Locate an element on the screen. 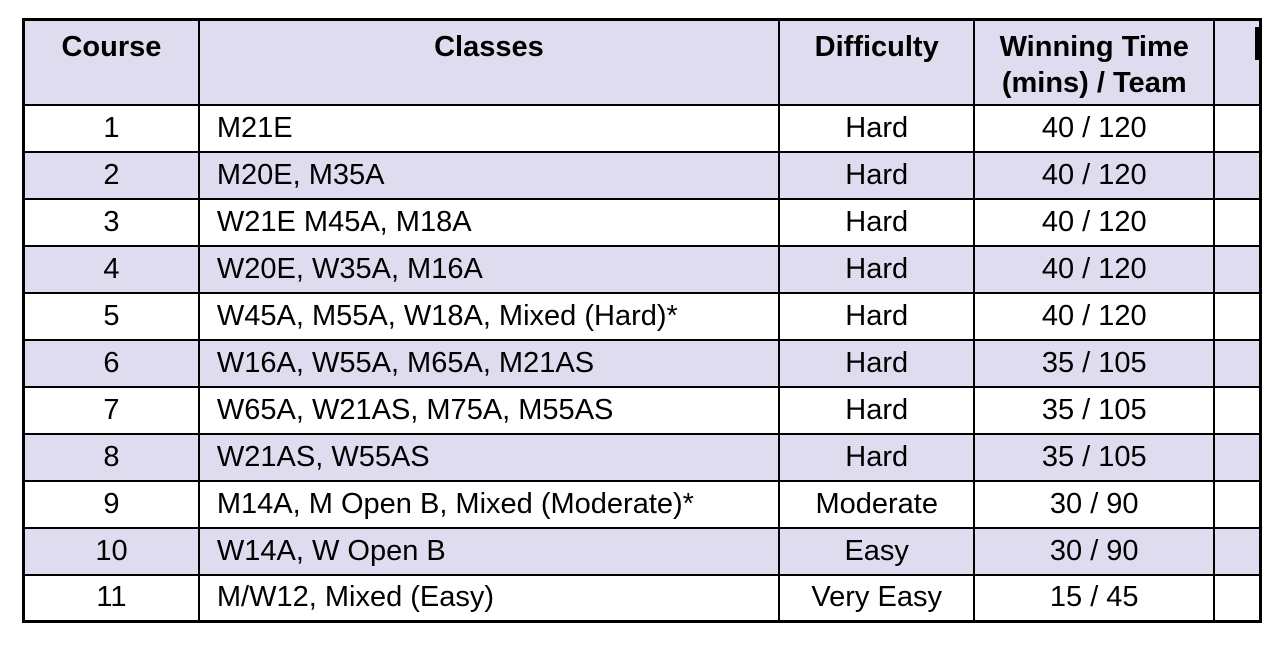  table-row: 2 M20E, M35A Hard 40 / 120 is located at coordinates (642, 175).